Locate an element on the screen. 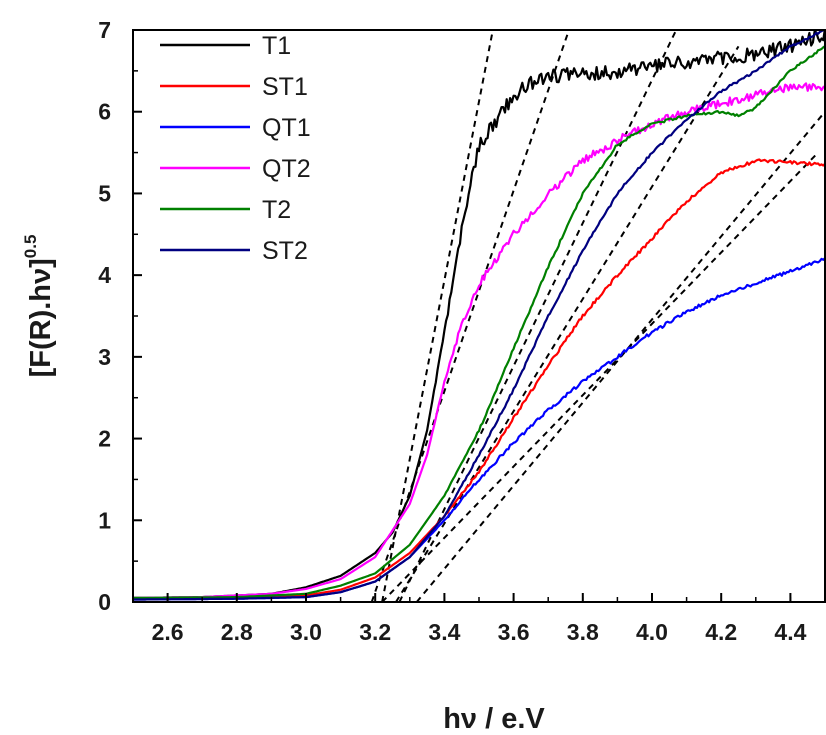 Image resolution: width=826 pixels, height=735 pixels. x-tick-label: 3.6 is located at coordinates (514, 632).